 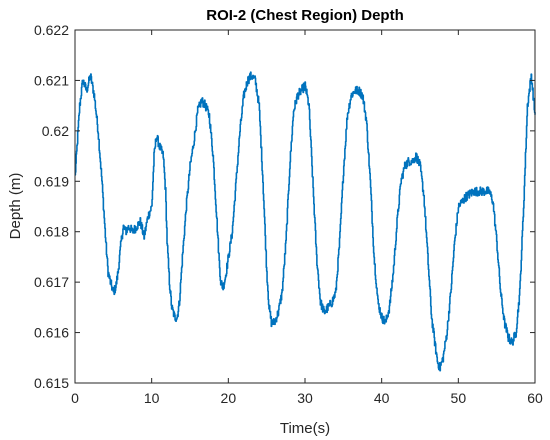 What do you see at coordinates (51, 80) in the screenshot?
I see `y-tick-label: 0.621` at bounding box center [51, 80].